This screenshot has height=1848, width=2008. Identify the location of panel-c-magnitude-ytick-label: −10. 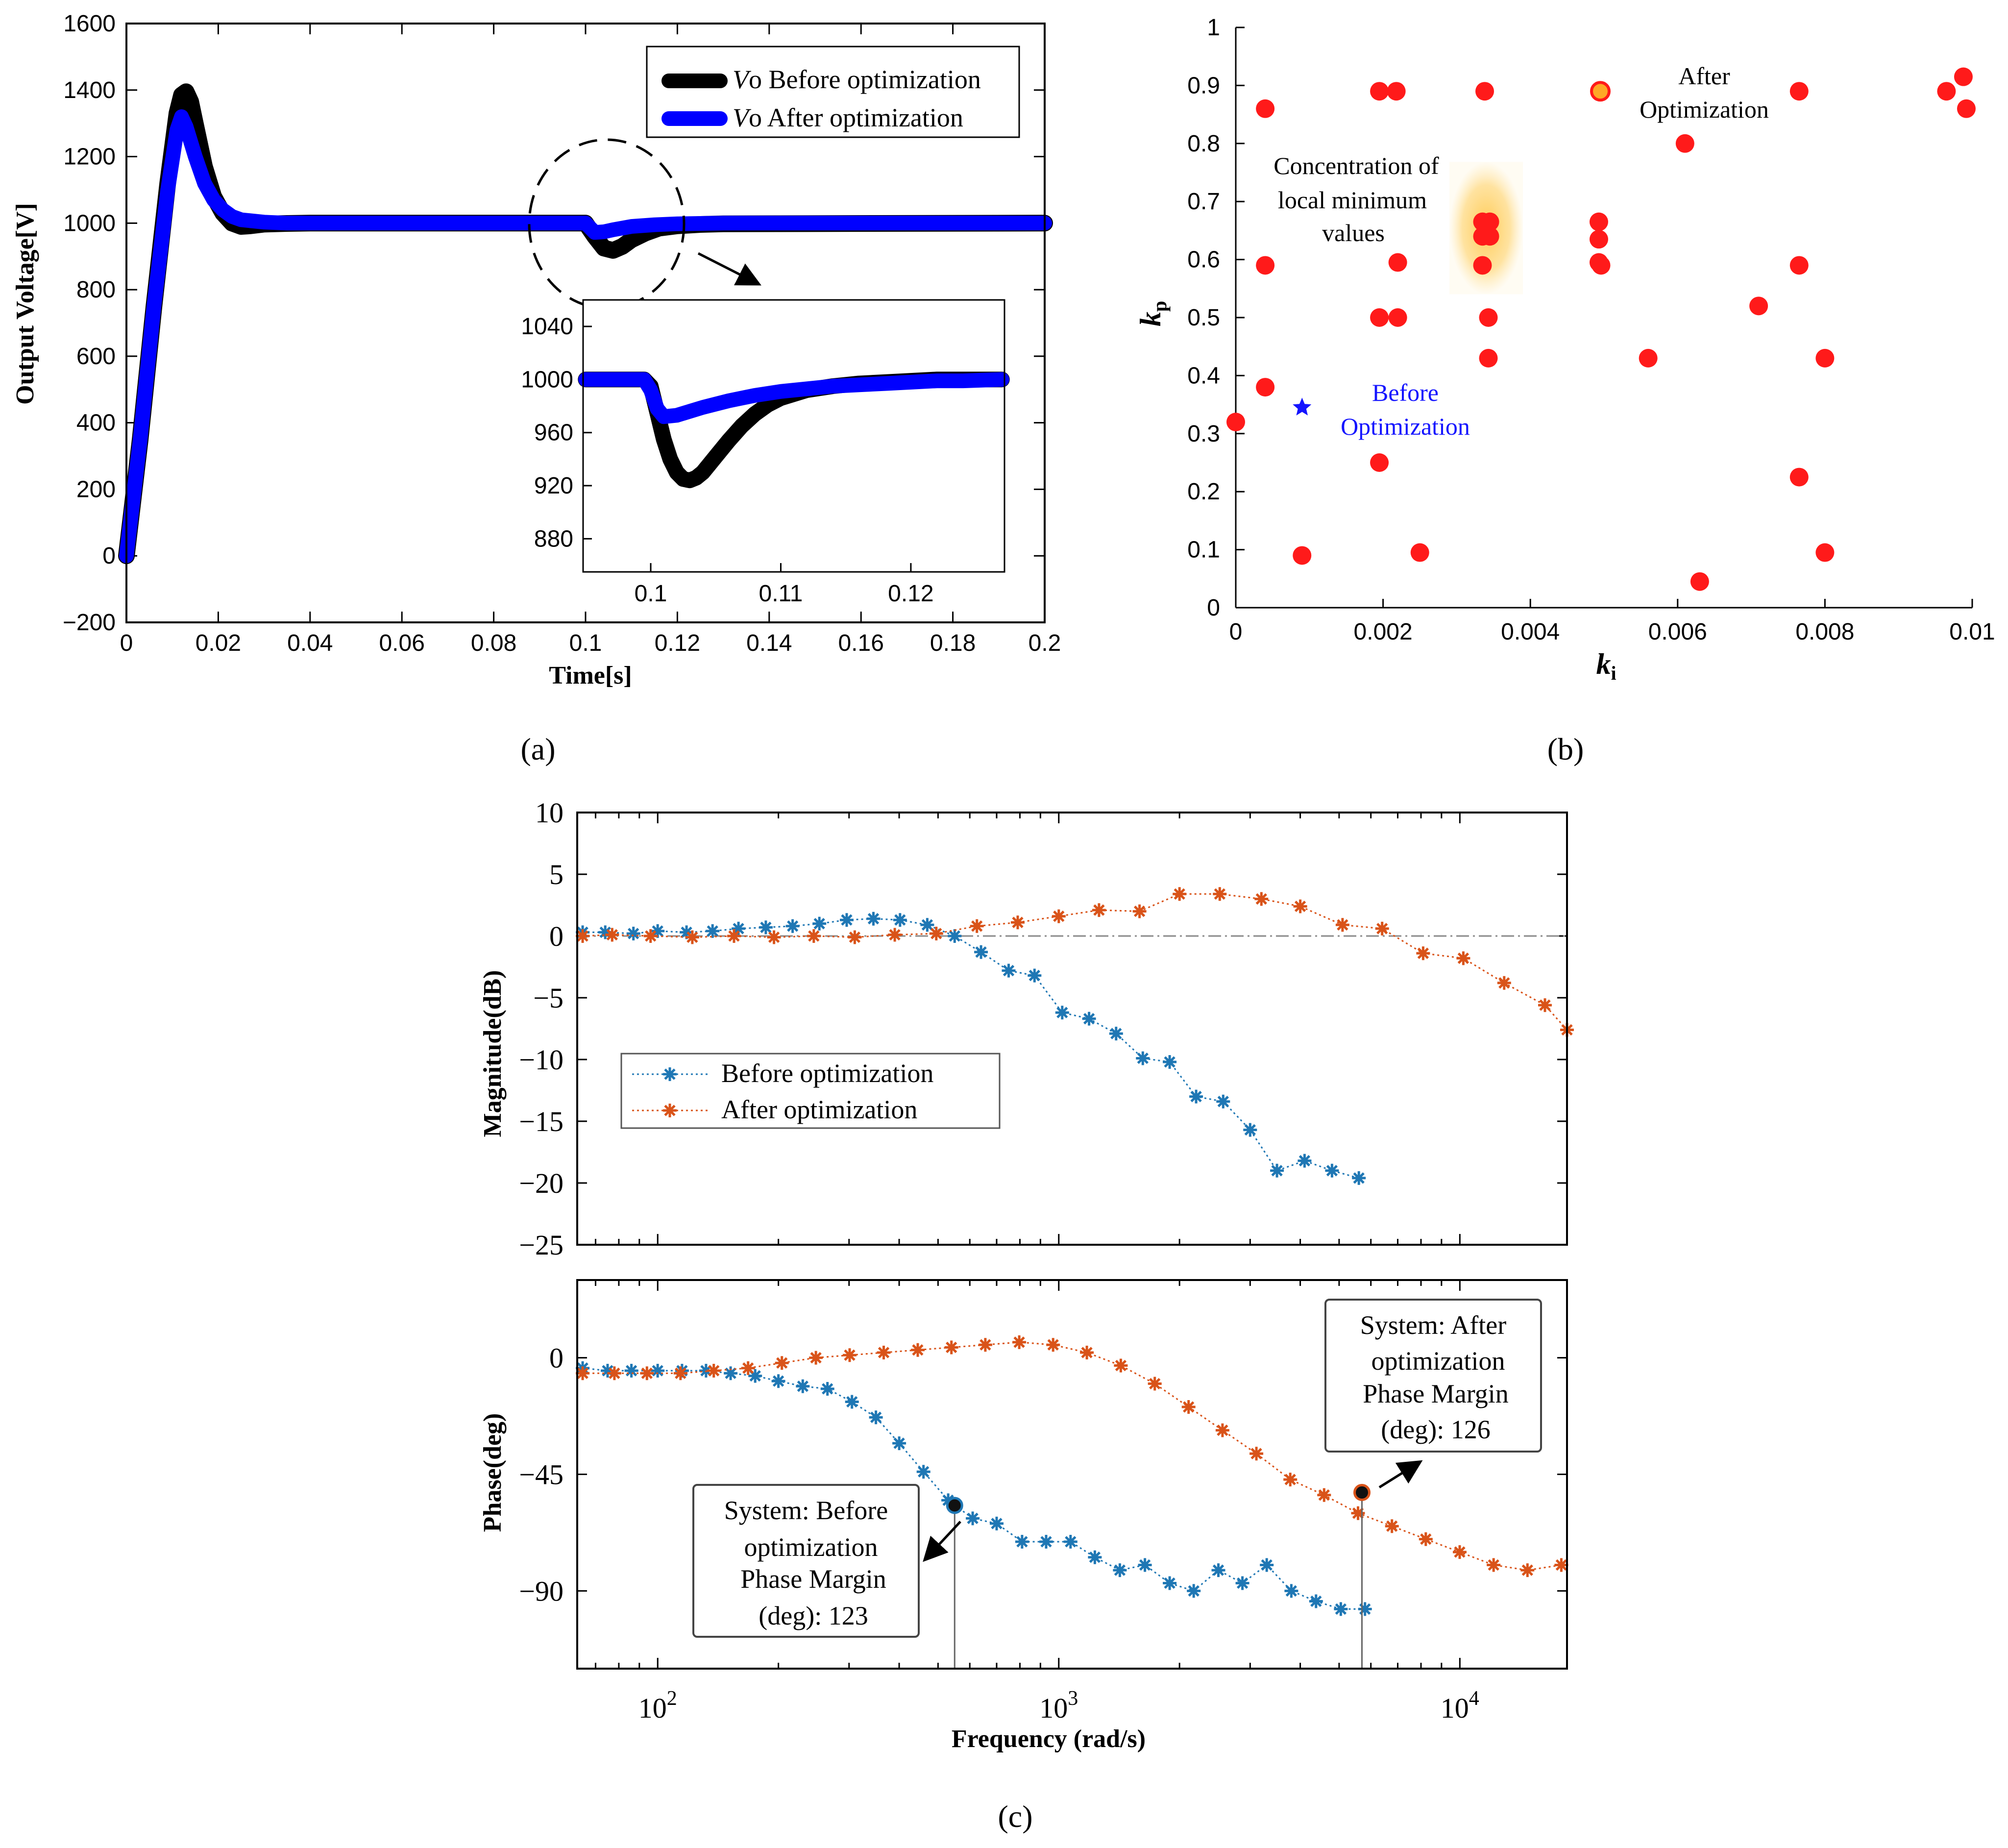
(541, 1060).